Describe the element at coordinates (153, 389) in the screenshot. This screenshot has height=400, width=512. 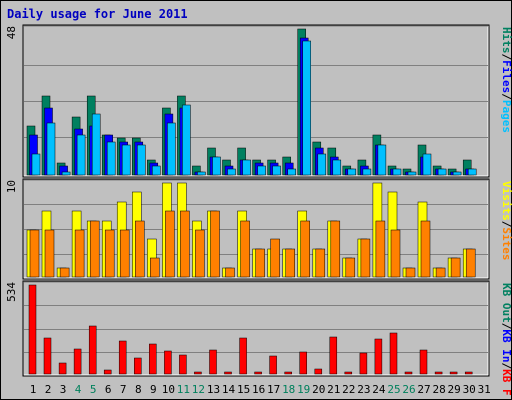
I see `x-tick-label: 9` at that location.